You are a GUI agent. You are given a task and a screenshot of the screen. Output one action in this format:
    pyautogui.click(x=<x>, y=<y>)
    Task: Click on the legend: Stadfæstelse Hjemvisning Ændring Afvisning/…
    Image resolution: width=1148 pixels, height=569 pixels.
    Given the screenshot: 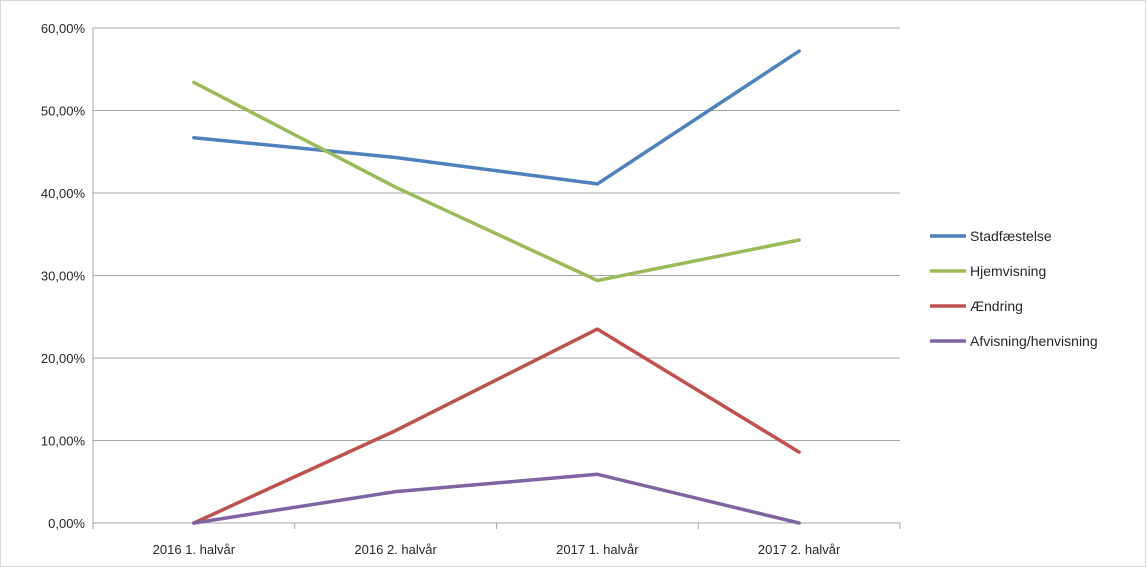 What is the action you would take?
    pyautogui.click(x=1014, y=288)
    